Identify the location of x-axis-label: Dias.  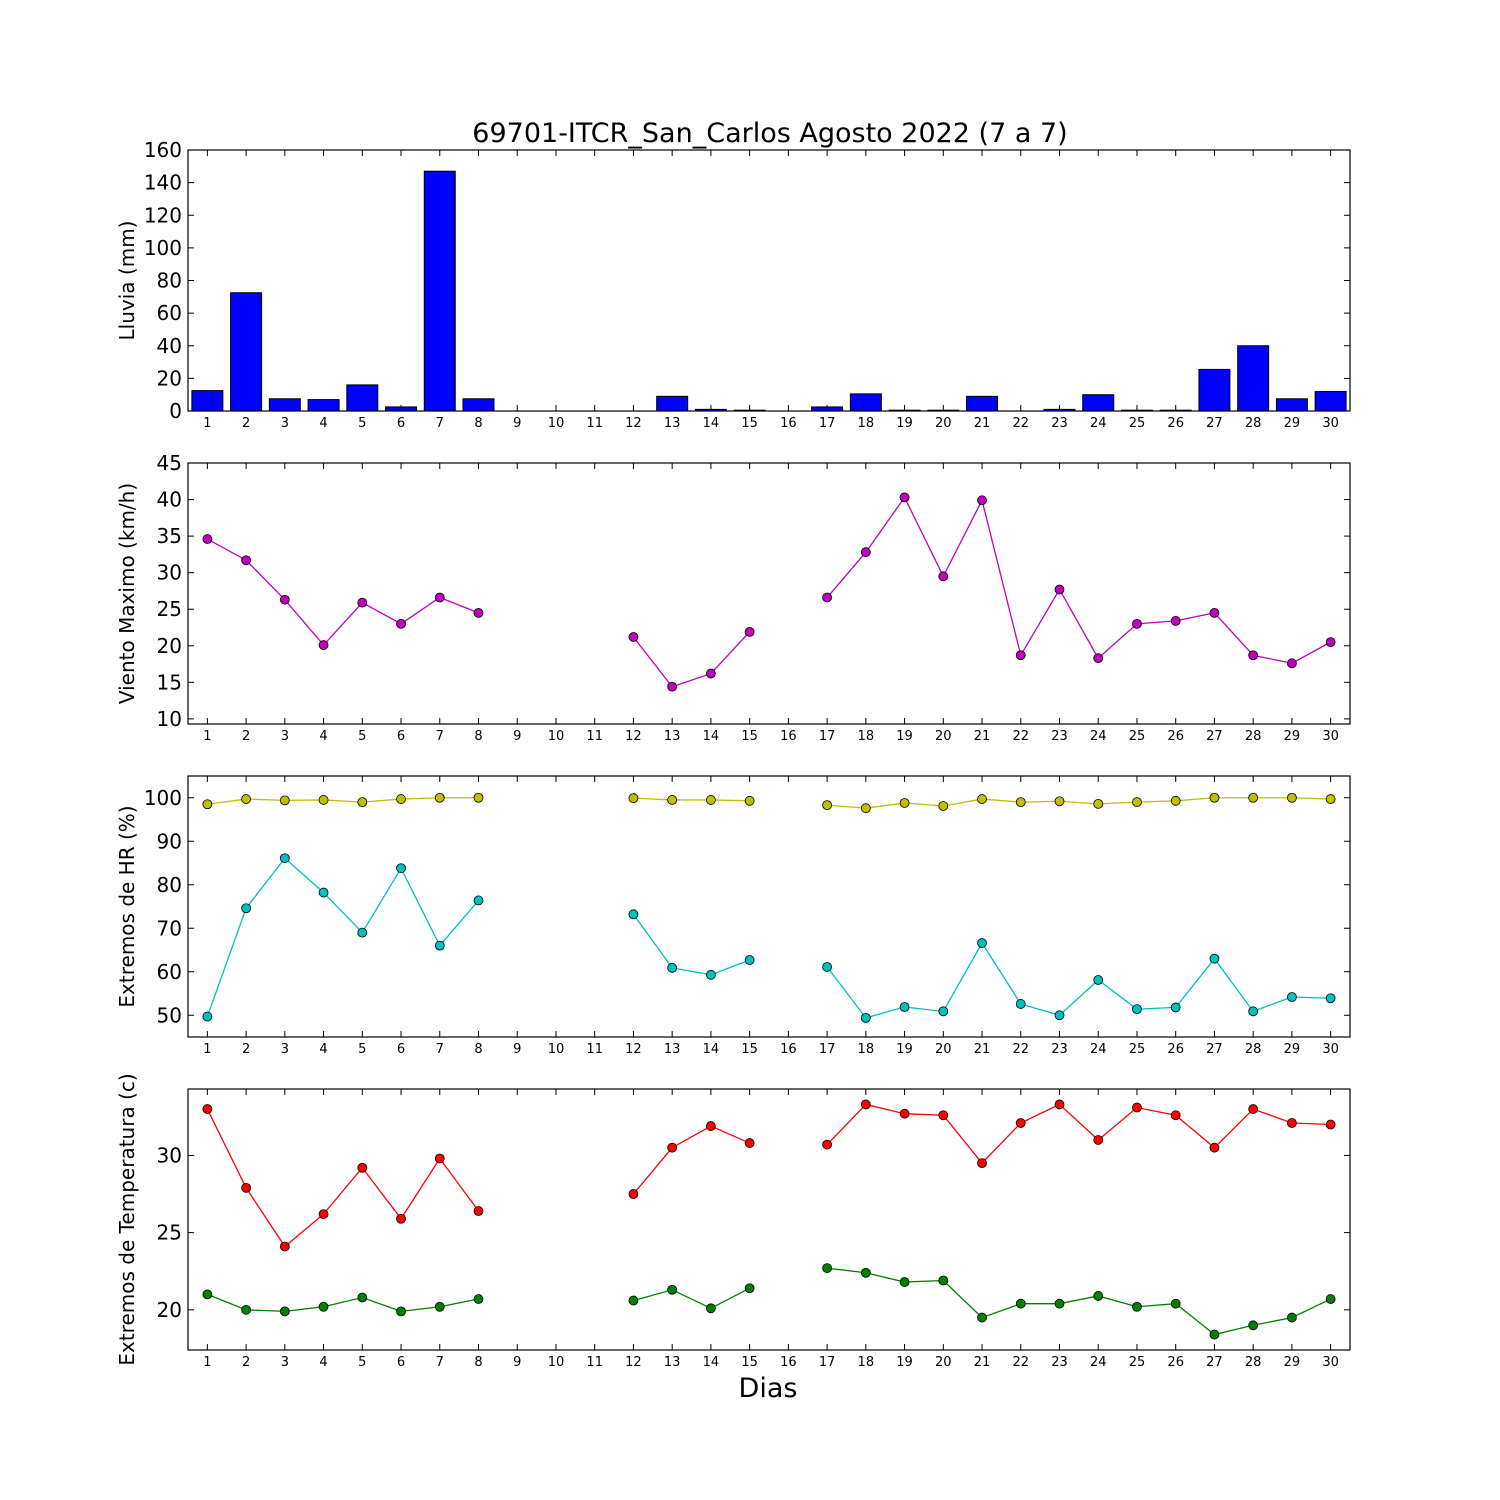
(768, 1388).